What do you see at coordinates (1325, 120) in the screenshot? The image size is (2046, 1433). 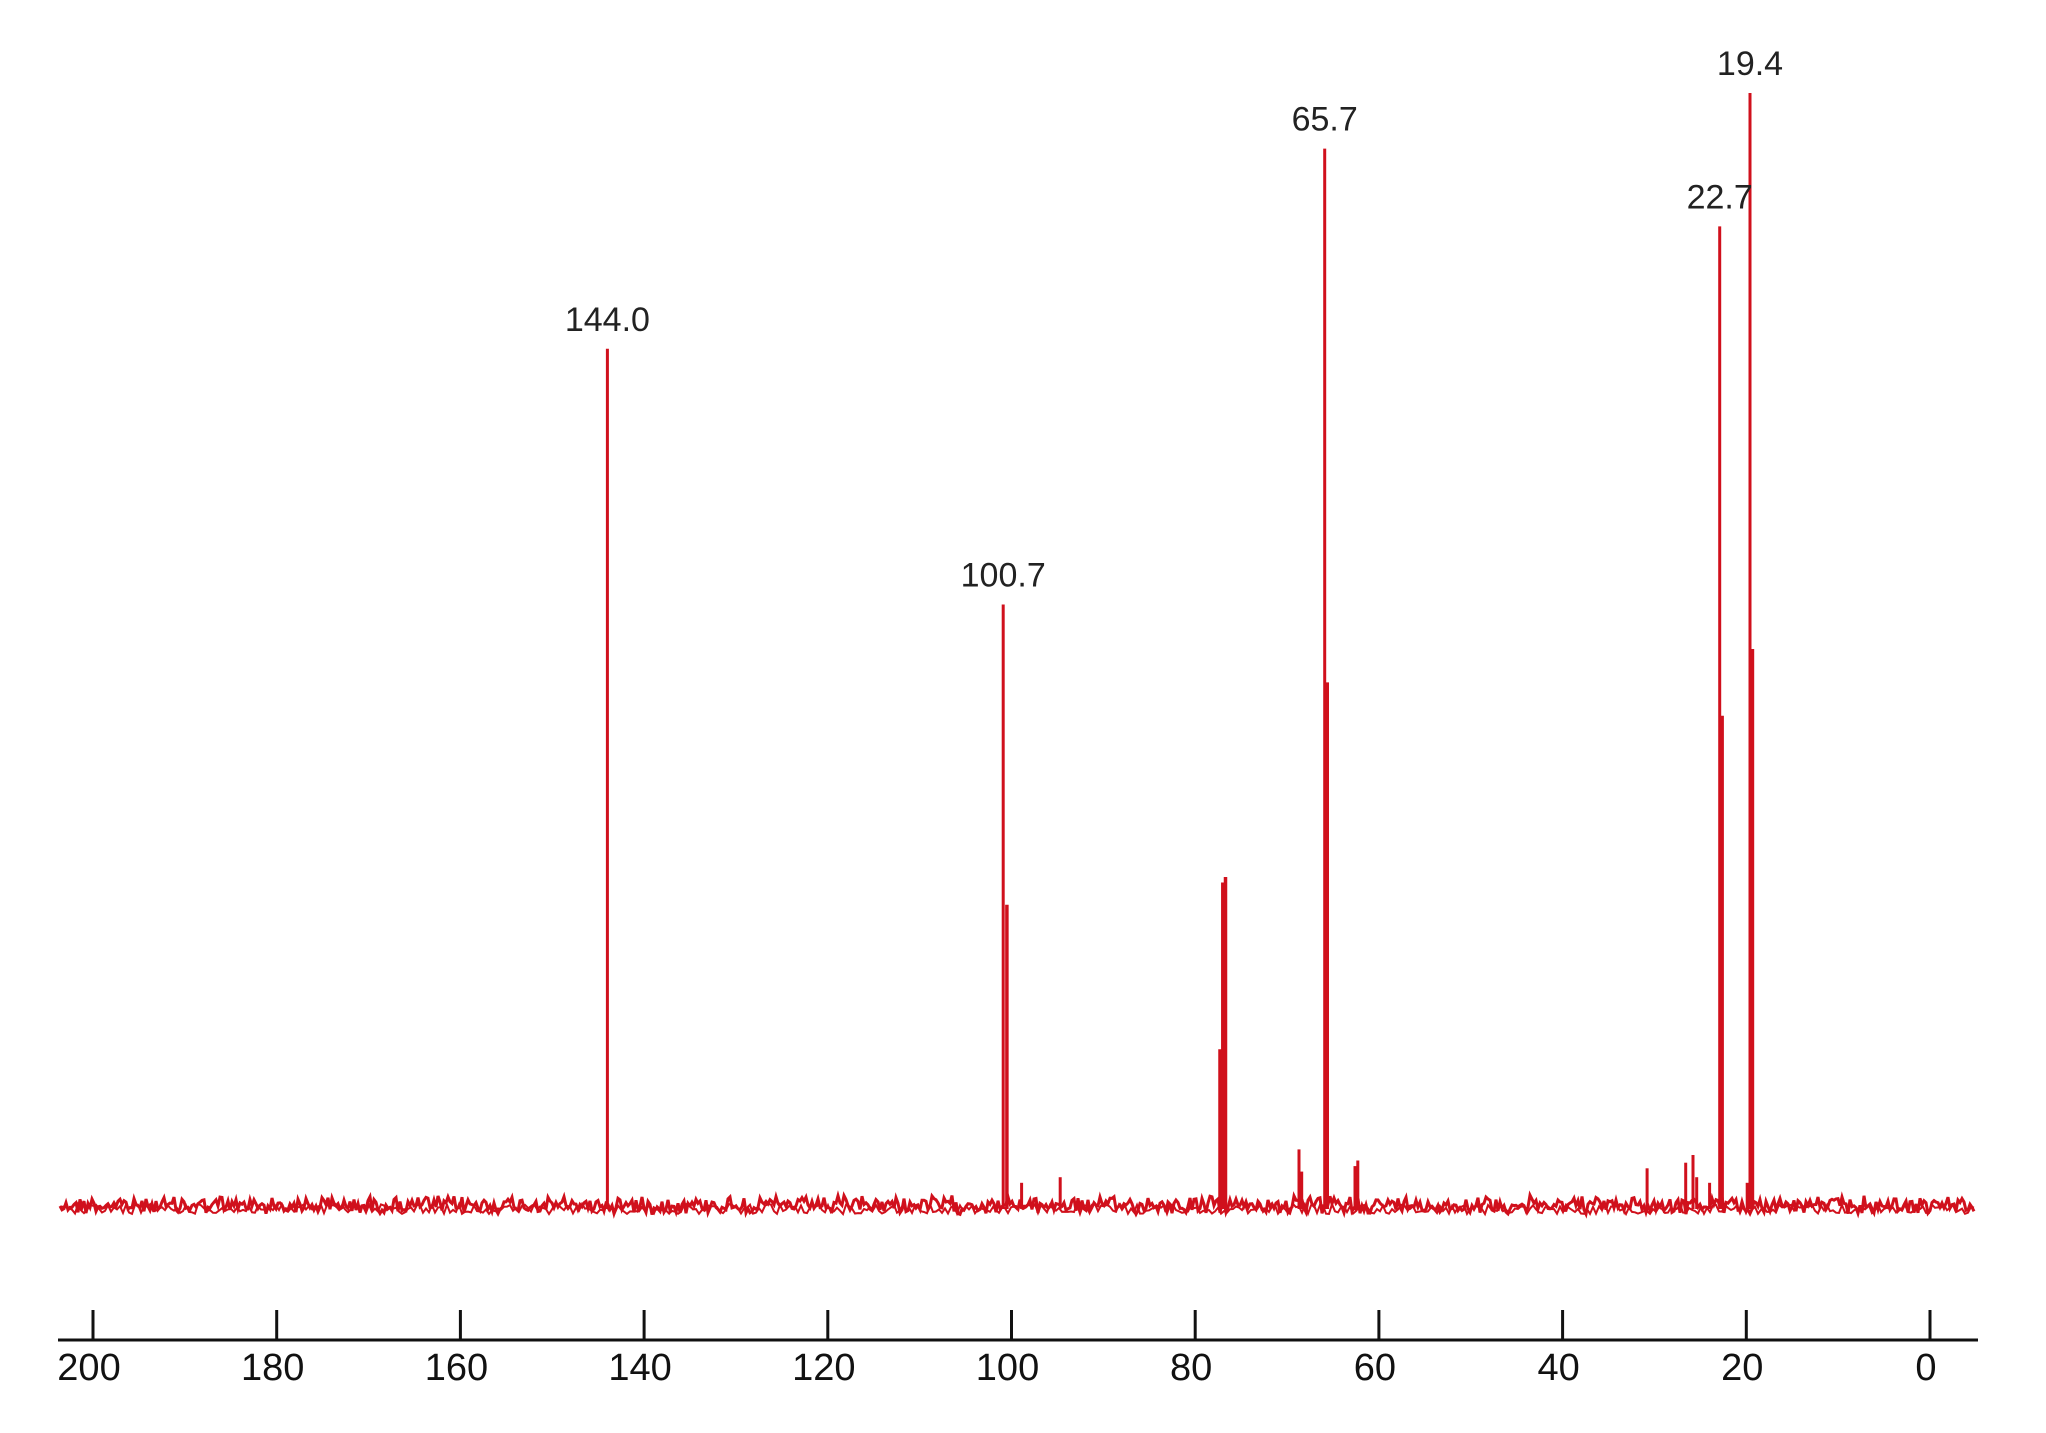 I see `peak-label-65-9: 65.7` at bounding box center [1325, 120].